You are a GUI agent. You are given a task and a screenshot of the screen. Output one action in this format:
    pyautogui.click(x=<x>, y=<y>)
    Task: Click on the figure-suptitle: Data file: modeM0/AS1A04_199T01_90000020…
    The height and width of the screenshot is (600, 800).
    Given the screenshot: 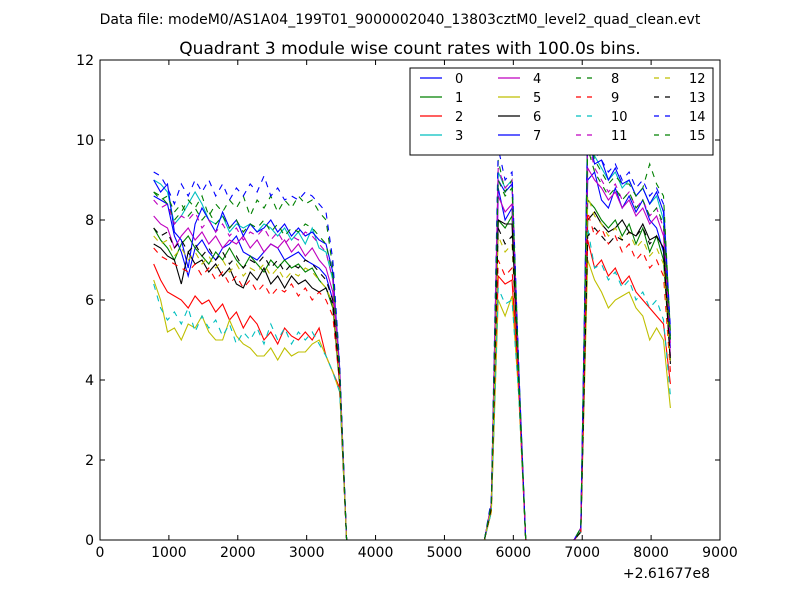 What is the action you would take?
    pyautogui.click(x=400, y=20)
    